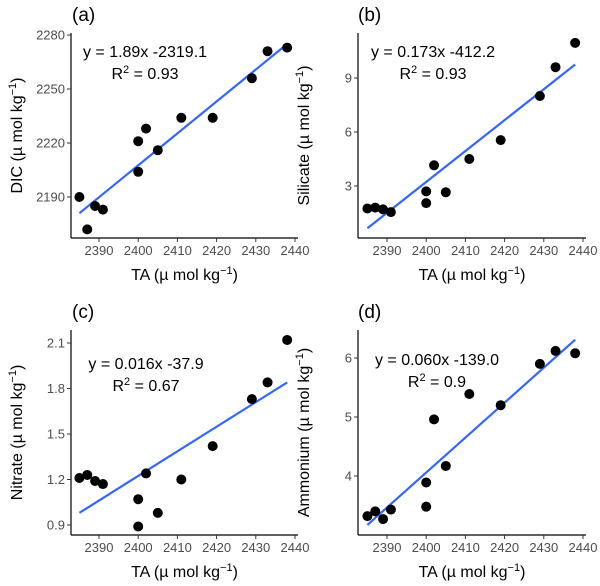 Image resolution: width=600 pixels, height=586 pixels. Describe the element at coordinates (56, 388) in the screenshot. I see `y-tick-label: 1.8` at that location.